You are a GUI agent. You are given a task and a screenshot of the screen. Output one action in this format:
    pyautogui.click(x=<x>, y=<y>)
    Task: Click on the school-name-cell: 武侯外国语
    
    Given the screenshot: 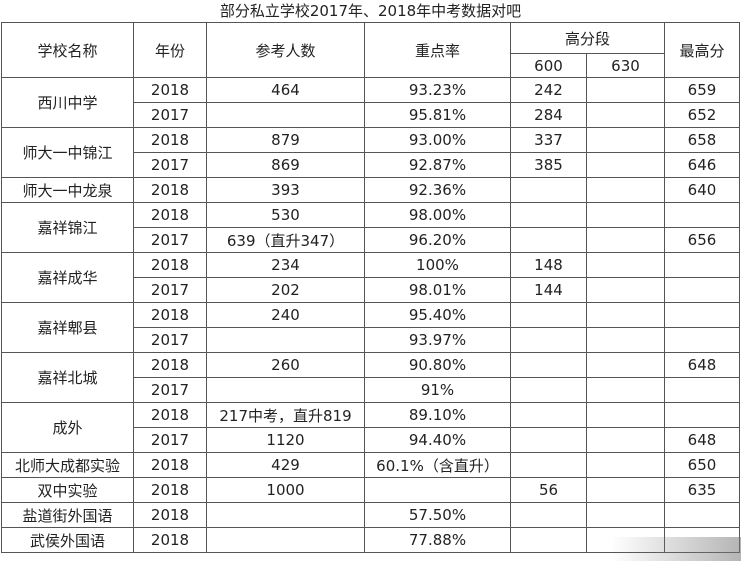 What is the action you would take?
    pyautogui.click(x=67, y=540)
    